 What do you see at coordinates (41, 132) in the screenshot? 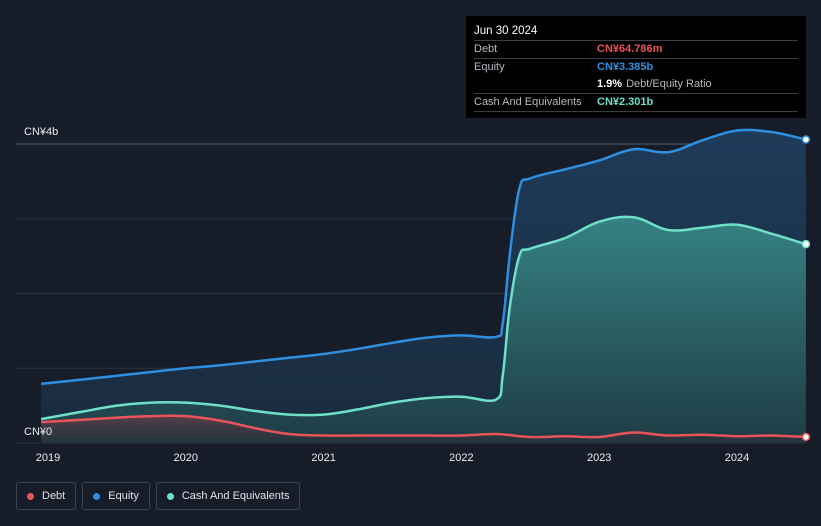
I see `y-tick-label: CN¥4b` at bounding box center [41, 132].